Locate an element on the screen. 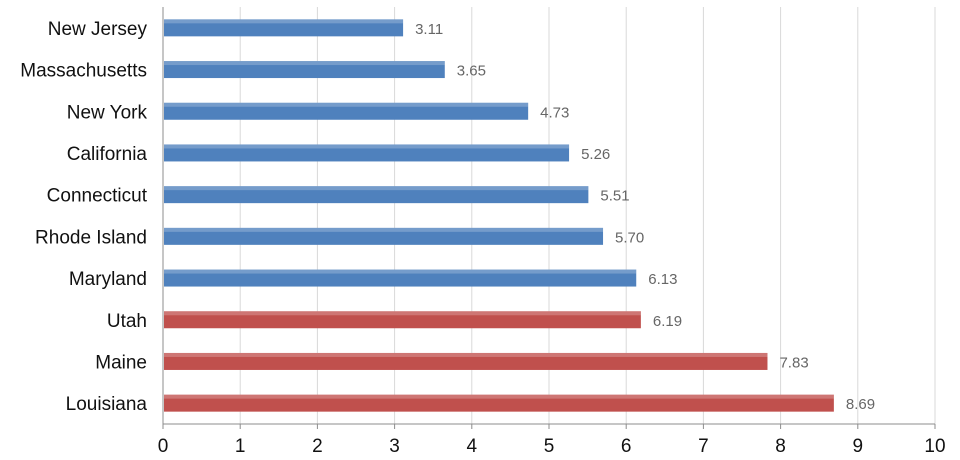  category-label: Louisiana is located at coordinates (107, 404).